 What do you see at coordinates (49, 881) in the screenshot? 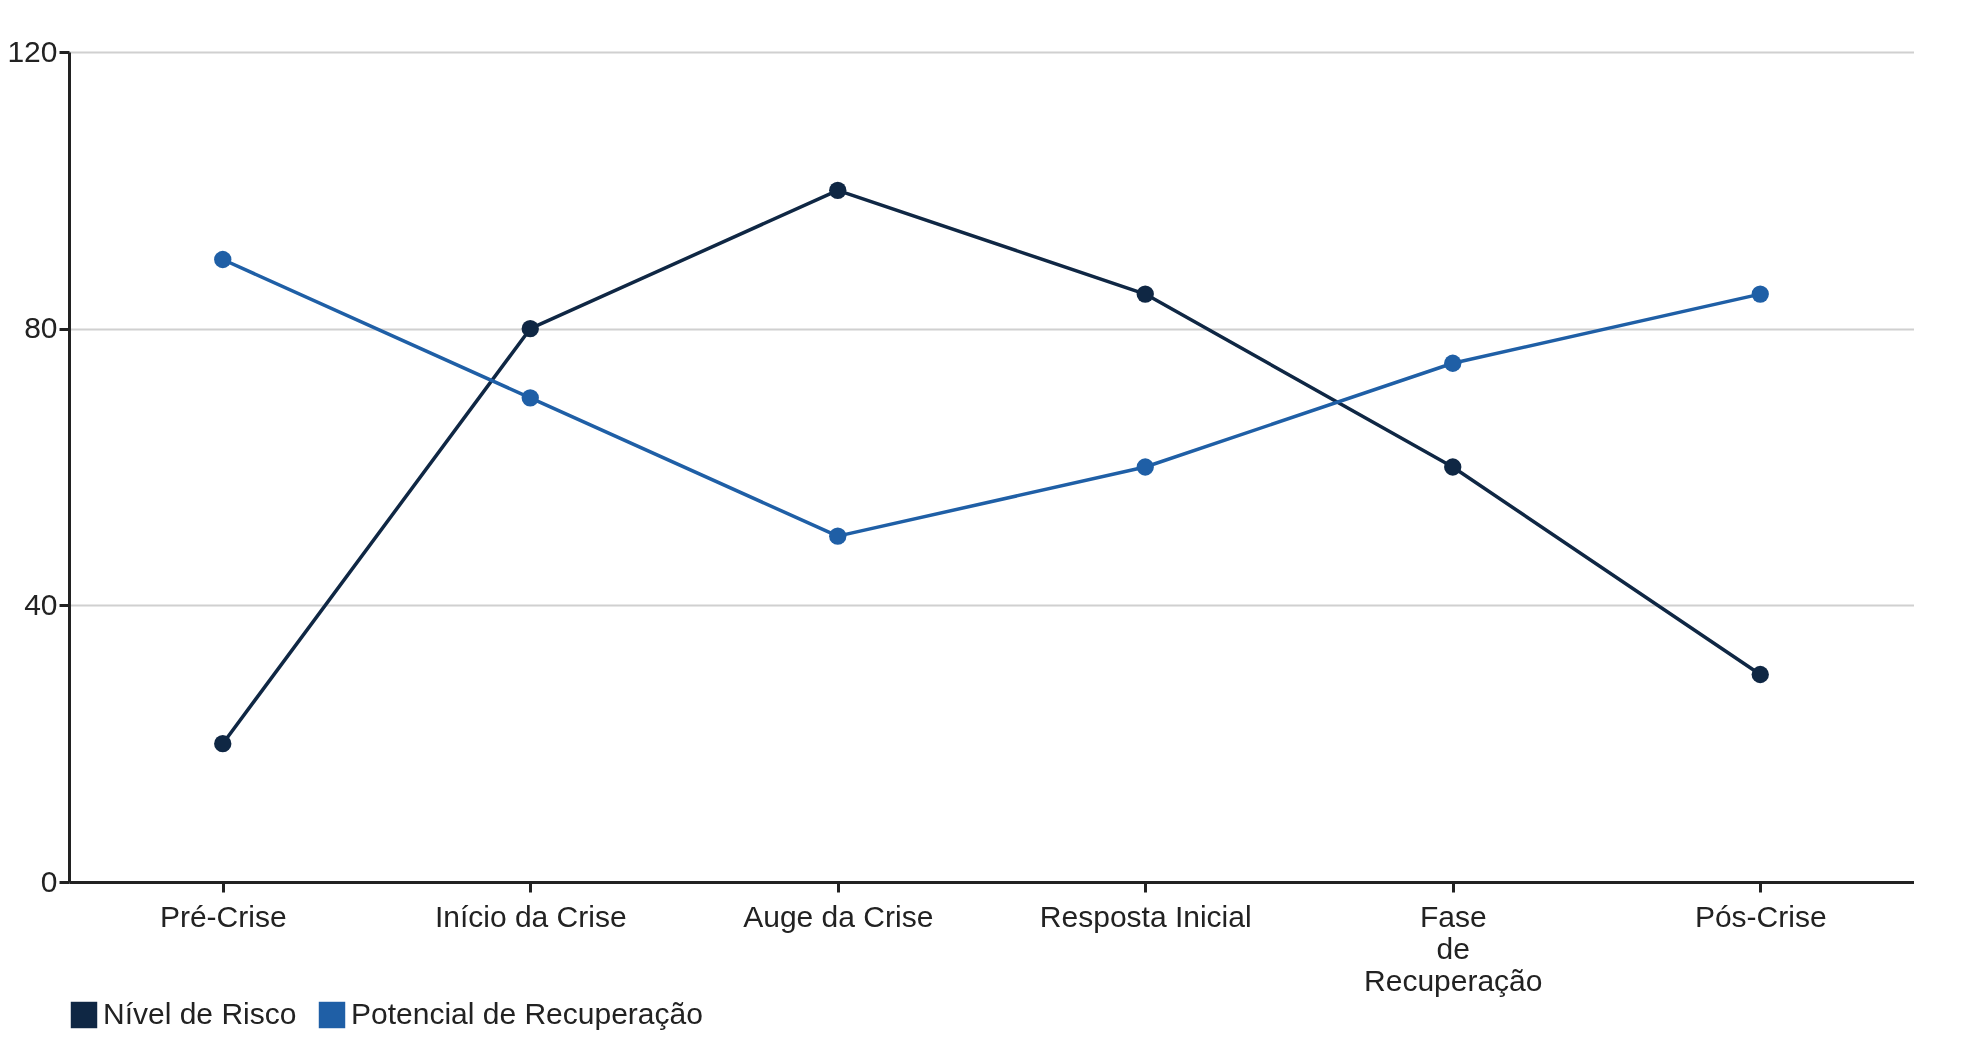
I see `y-tick-label: 0` at bounding box center [49, 881].